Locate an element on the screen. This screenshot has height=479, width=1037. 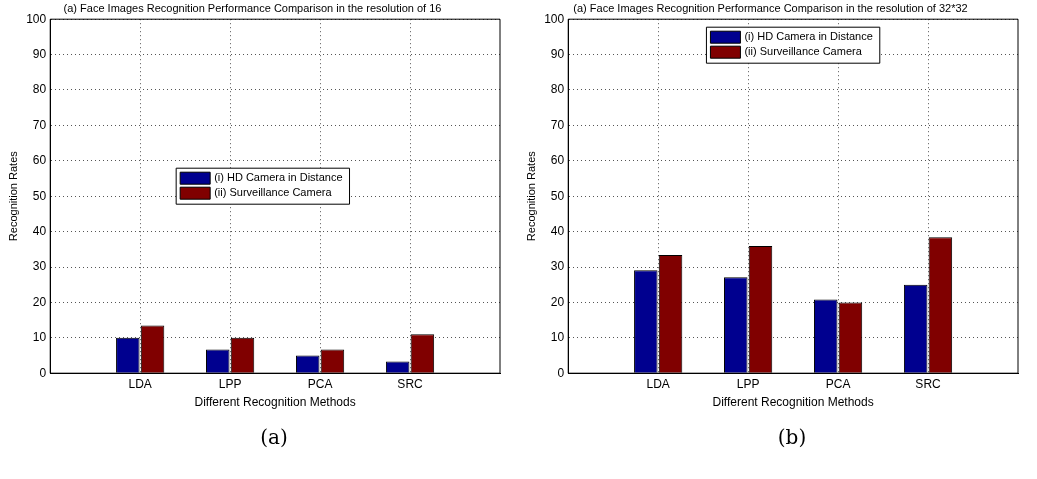
chart-title: (a) Face Images Recognition Performance Comparison in the resolution of 32*32 is located at coordinates (770, 7).